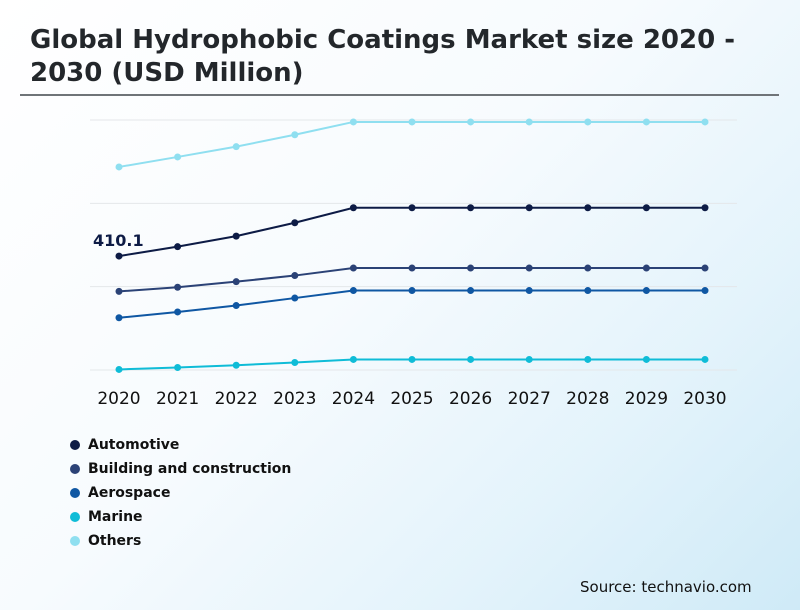  I want to click on x-tick-label: 2020, so click(118, 399).